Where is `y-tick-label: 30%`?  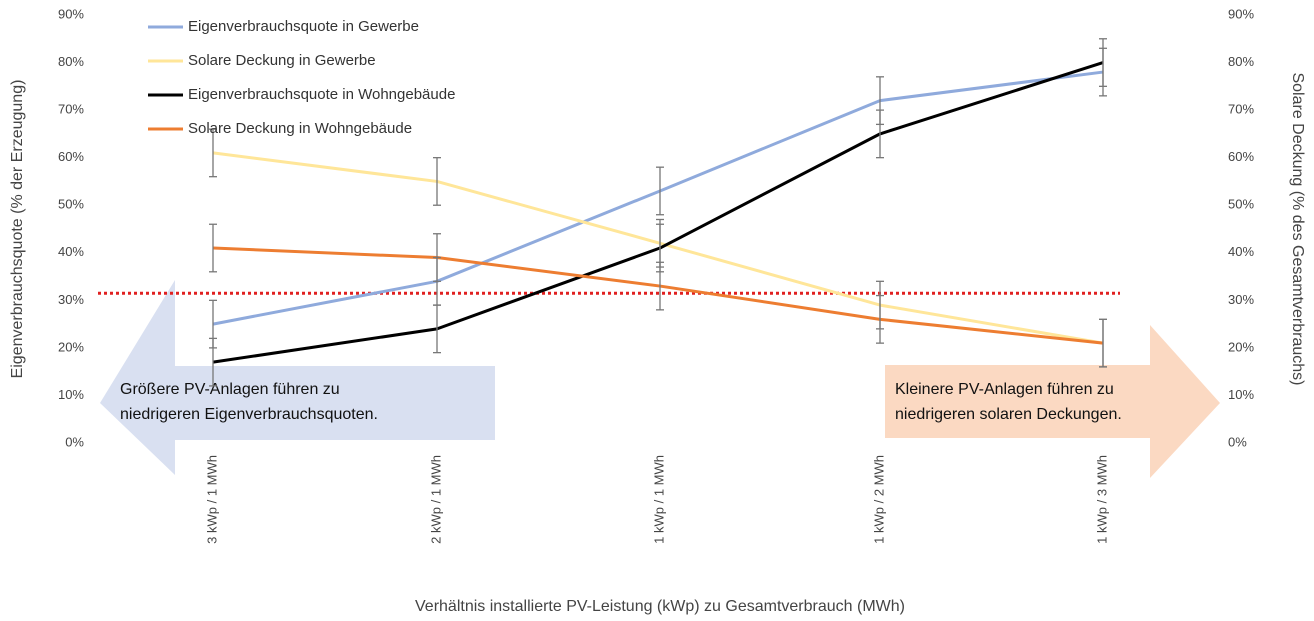
y-tick-label: 30% is located at coordinates (71, 299).